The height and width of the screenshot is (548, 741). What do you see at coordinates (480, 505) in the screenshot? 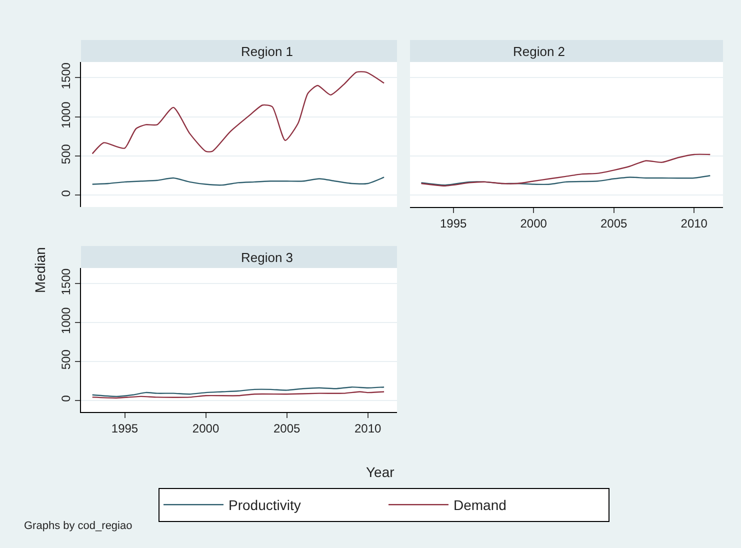
I see `legend-label: Demand` at bounding box center [480, 505].